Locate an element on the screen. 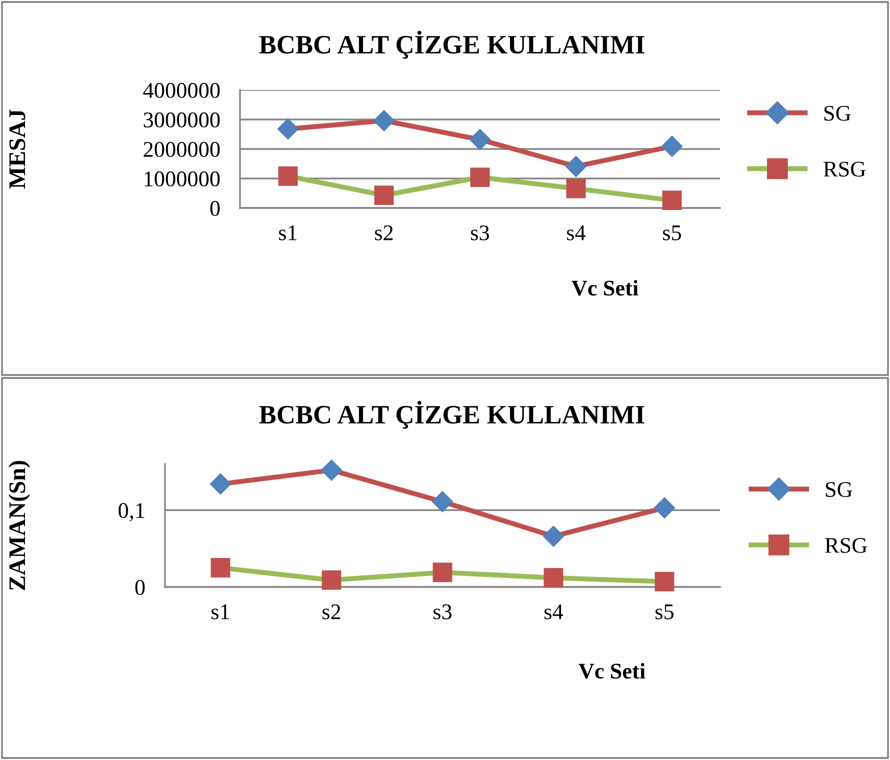  y-tick-label: 4000000 is located at coordinates (181, 90).